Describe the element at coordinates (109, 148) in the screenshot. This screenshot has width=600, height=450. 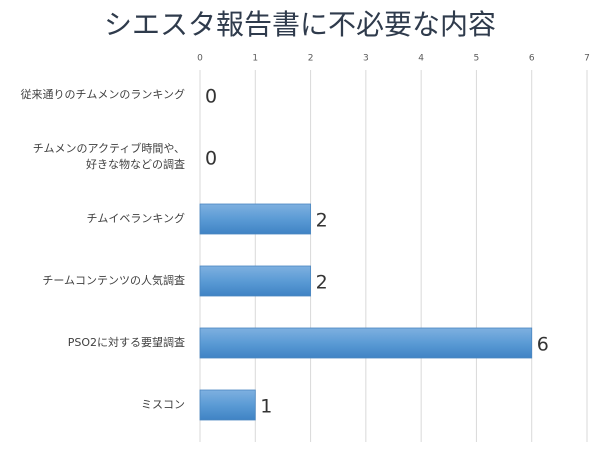
I see `y-tick-label-line: チムメンのアクティブ時間や、` at that location.